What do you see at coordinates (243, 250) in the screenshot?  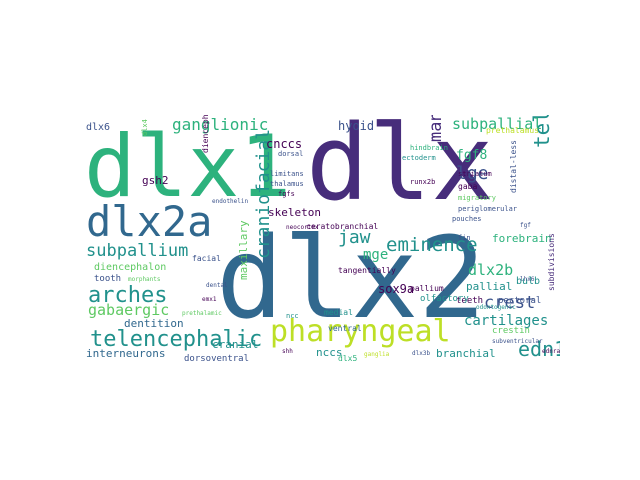 I see `word-maxillary: maxillary` at bounding box center [243, 250].